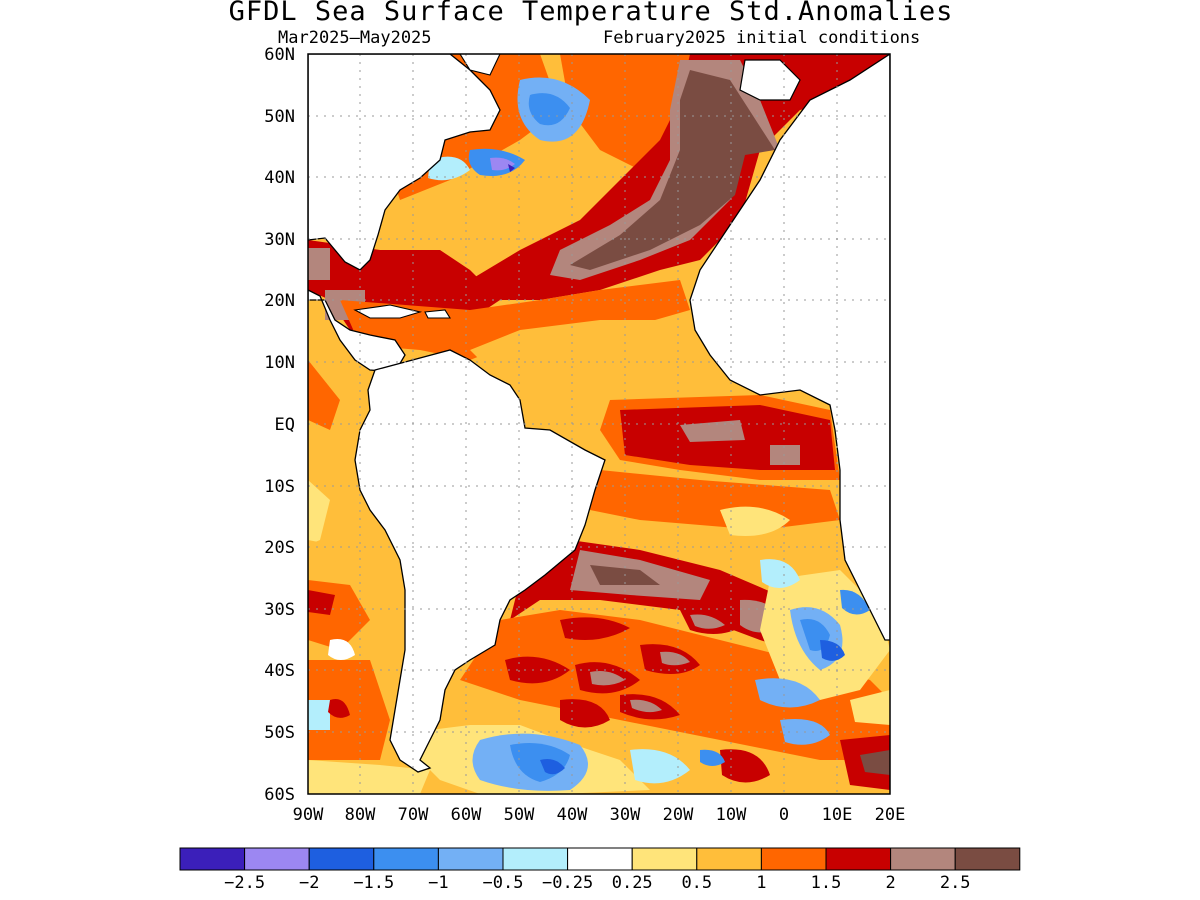 The width and height of the screenshot is (1200, 900). What do you see at coordinates (761, 883) in the screenshot?
I see `colorbar-label: 1` at bounding box center [761, 883].